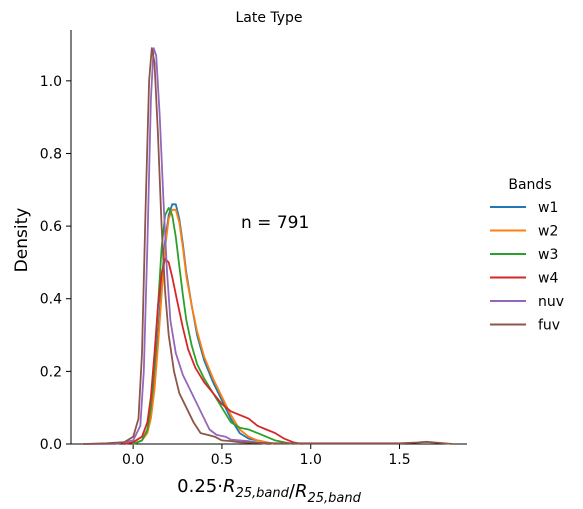 The image size is (583, 509). What do you see at coordinates (133, 460) in the screenshot?
I see `x-tick-label: 0.0` at bounding box center [133, 460].